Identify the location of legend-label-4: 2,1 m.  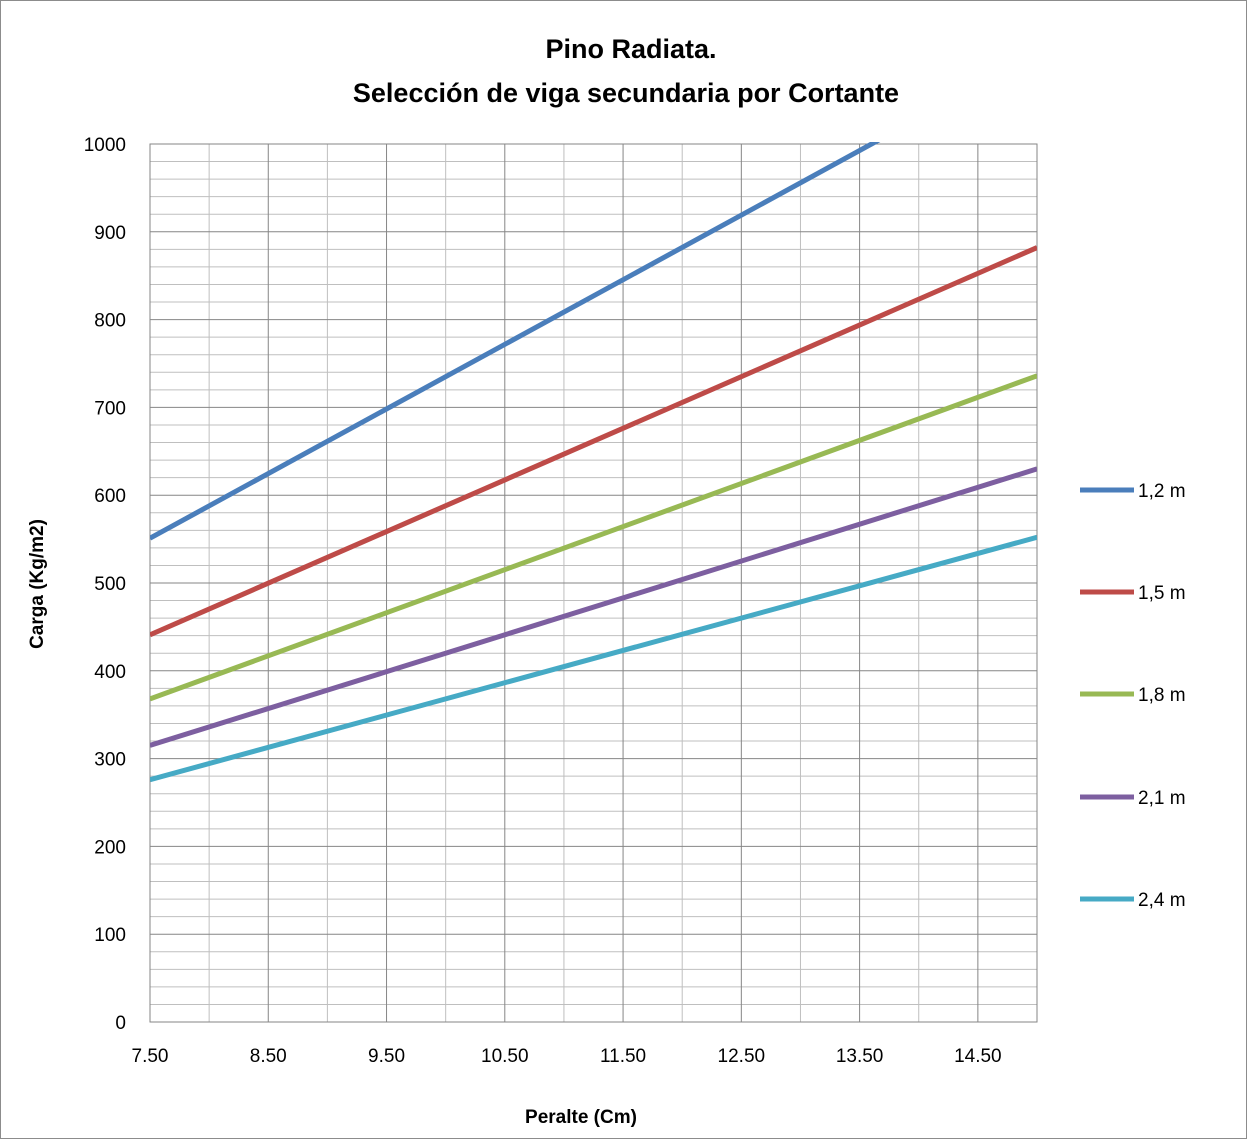
(1162, 798).